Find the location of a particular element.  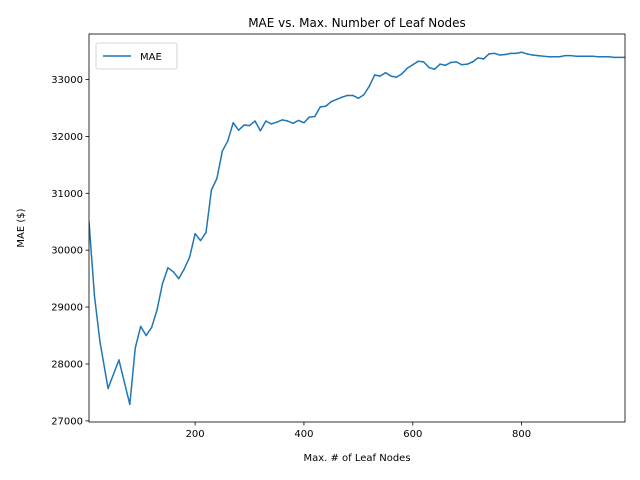

x-tick-label: 600 is located at coordinates (412, 434).